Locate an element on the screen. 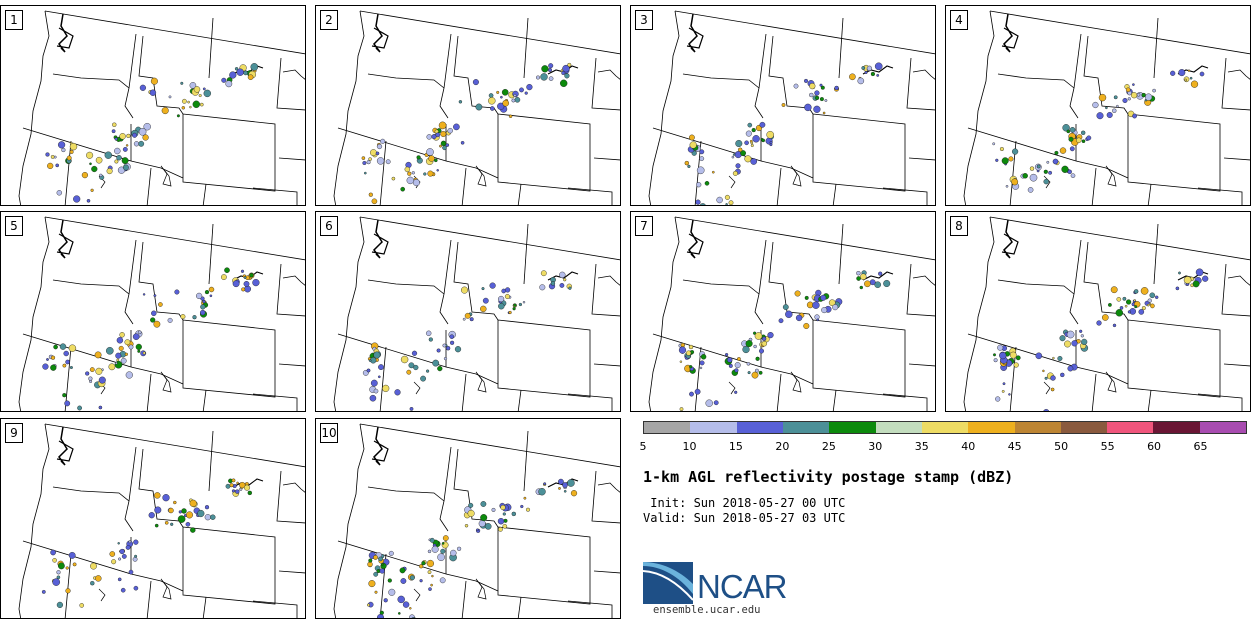 Image resolution: width=1260 pixels, height=619 pixels. colorbar-tick-label: 60 is located at coordinates (1154, 446).